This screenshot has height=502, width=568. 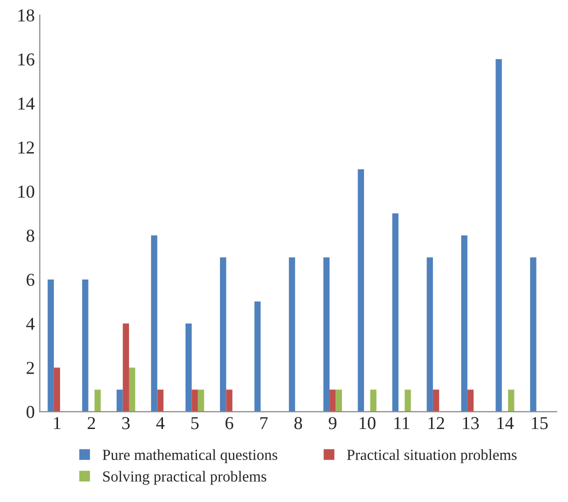 I want to click on y-tick-label: 14, so click(x=26, y=104).